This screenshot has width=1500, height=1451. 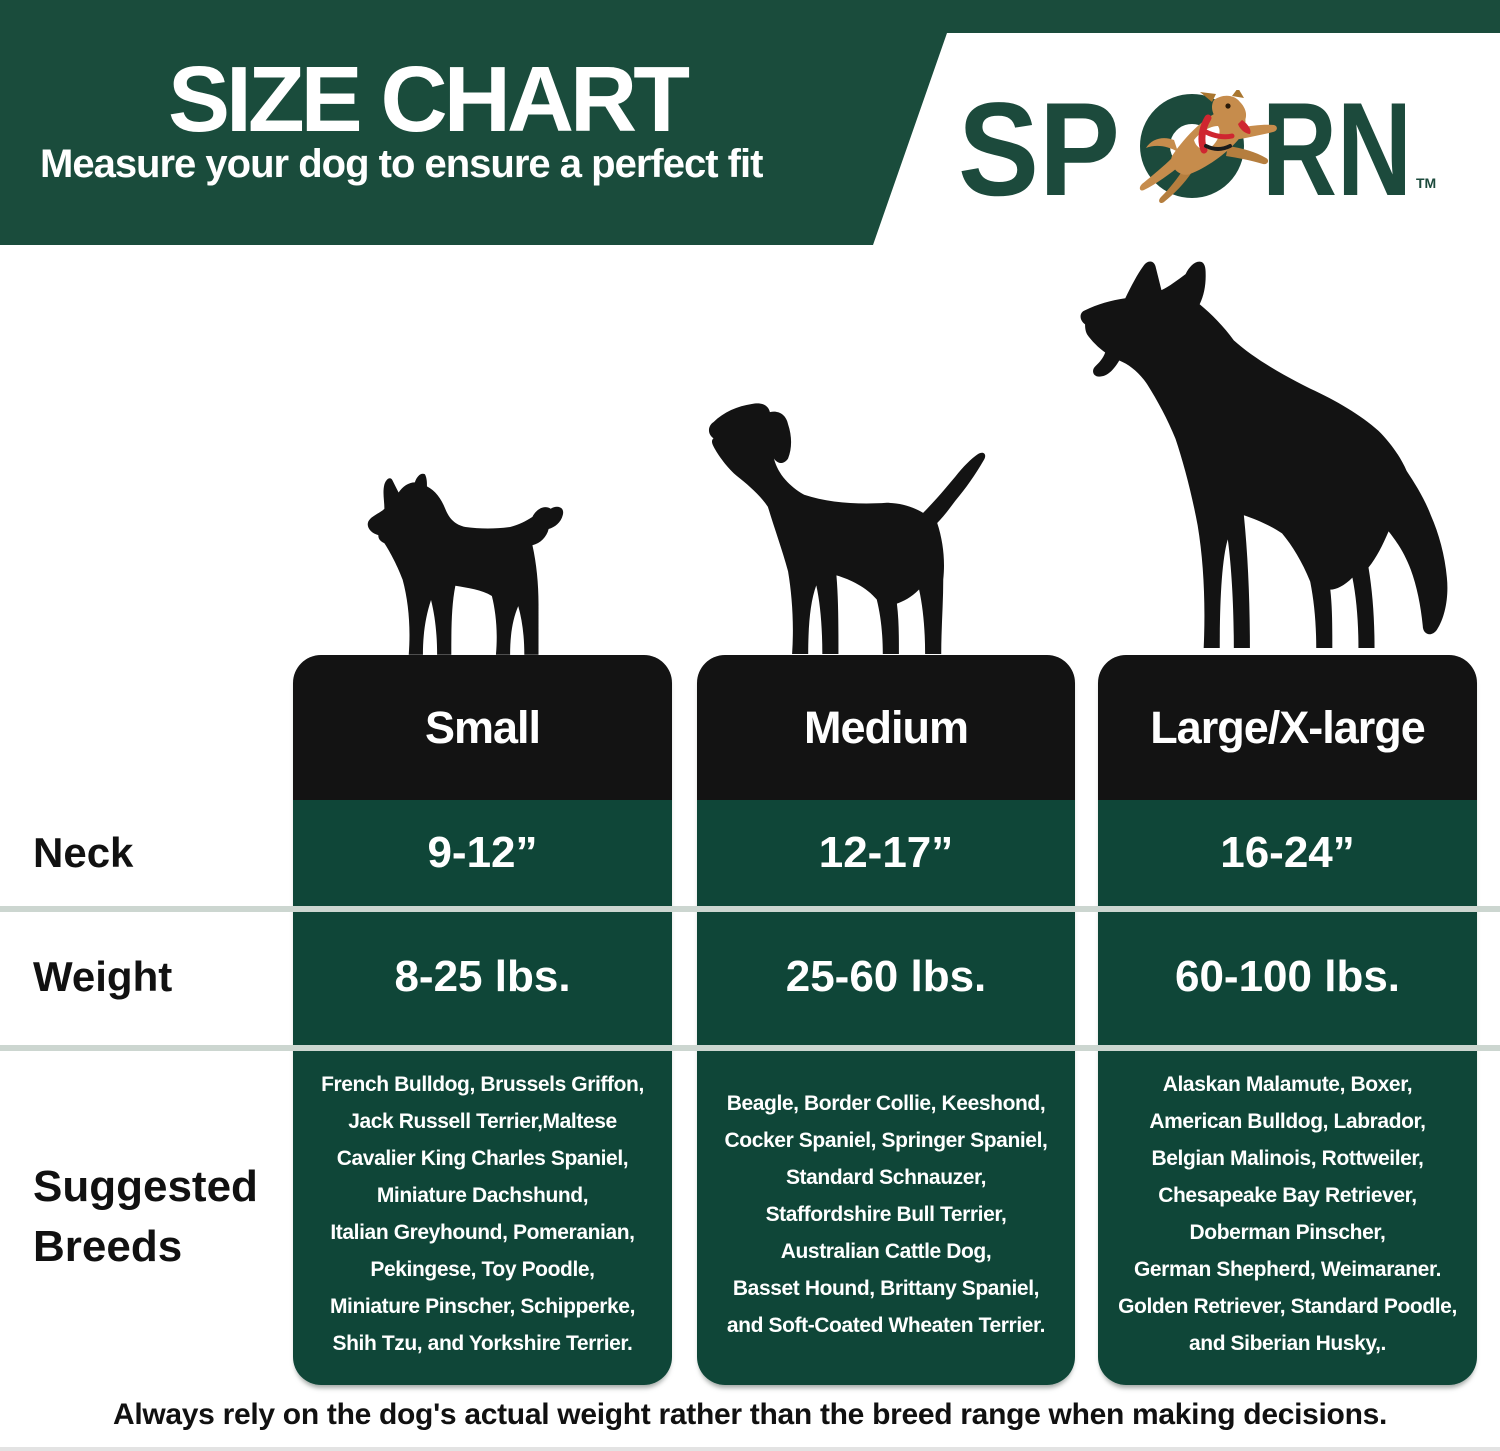 I want to click on row-label-weight: Weight, so click(x=103, y=976).